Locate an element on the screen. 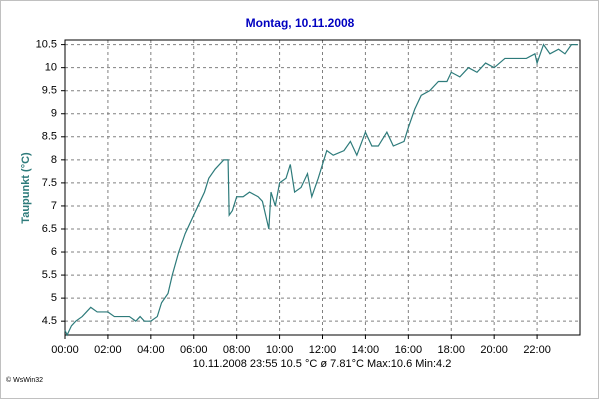 The height and width of the screenshot is (400, 600). x-tick-label: 10:00 is located at coordinates (280, 350).